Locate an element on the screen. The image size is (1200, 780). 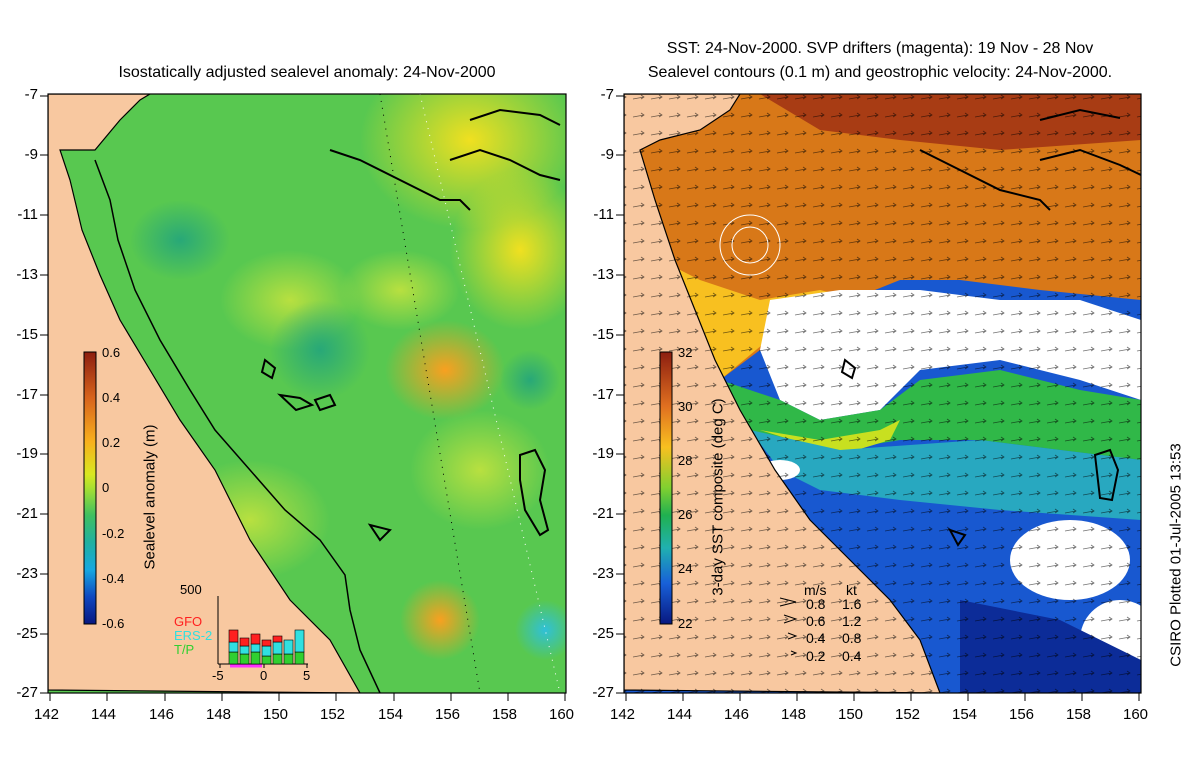
velocity-row-ms: 0.6 is located at coordinates (816, 621).